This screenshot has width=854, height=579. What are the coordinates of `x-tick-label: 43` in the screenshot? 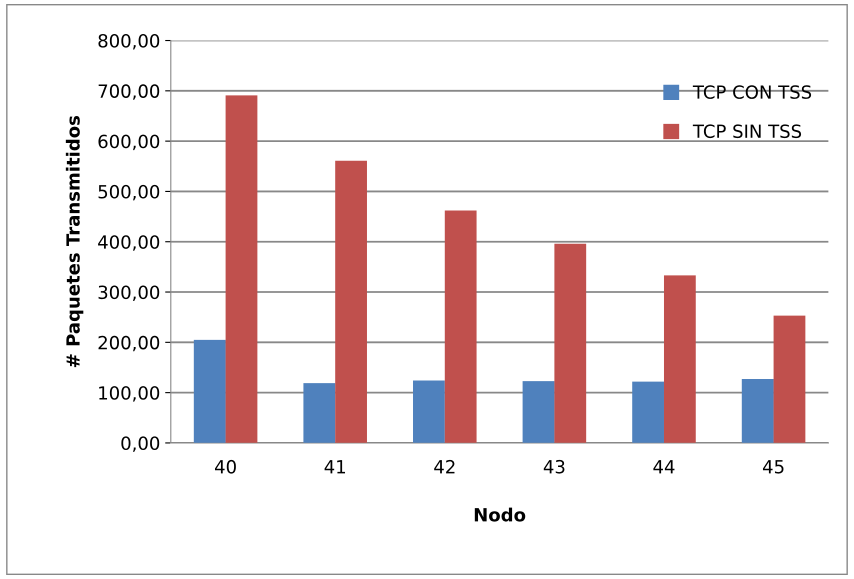 It's located at (554, 467).